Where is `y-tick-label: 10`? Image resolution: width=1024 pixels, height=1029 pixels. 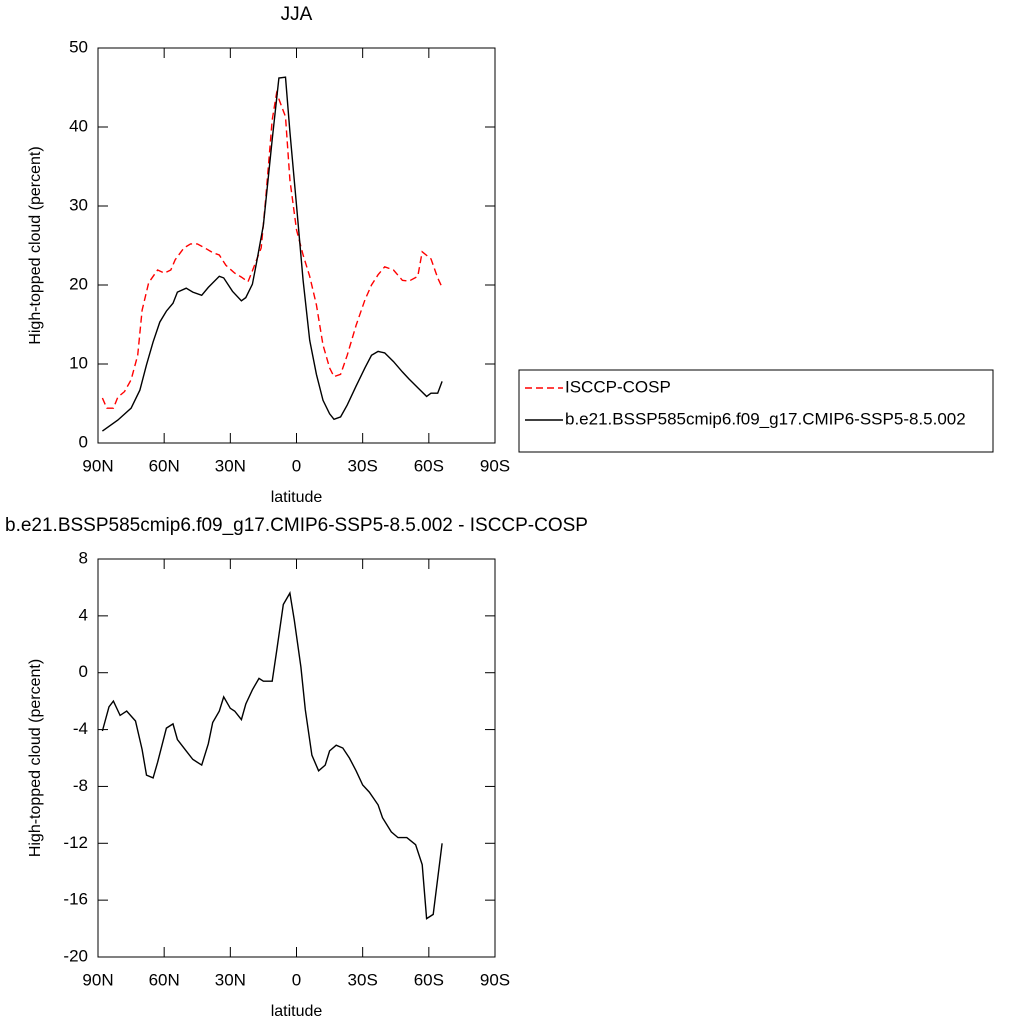 y-tick-label: 10 is located at coordinates (78, 362).